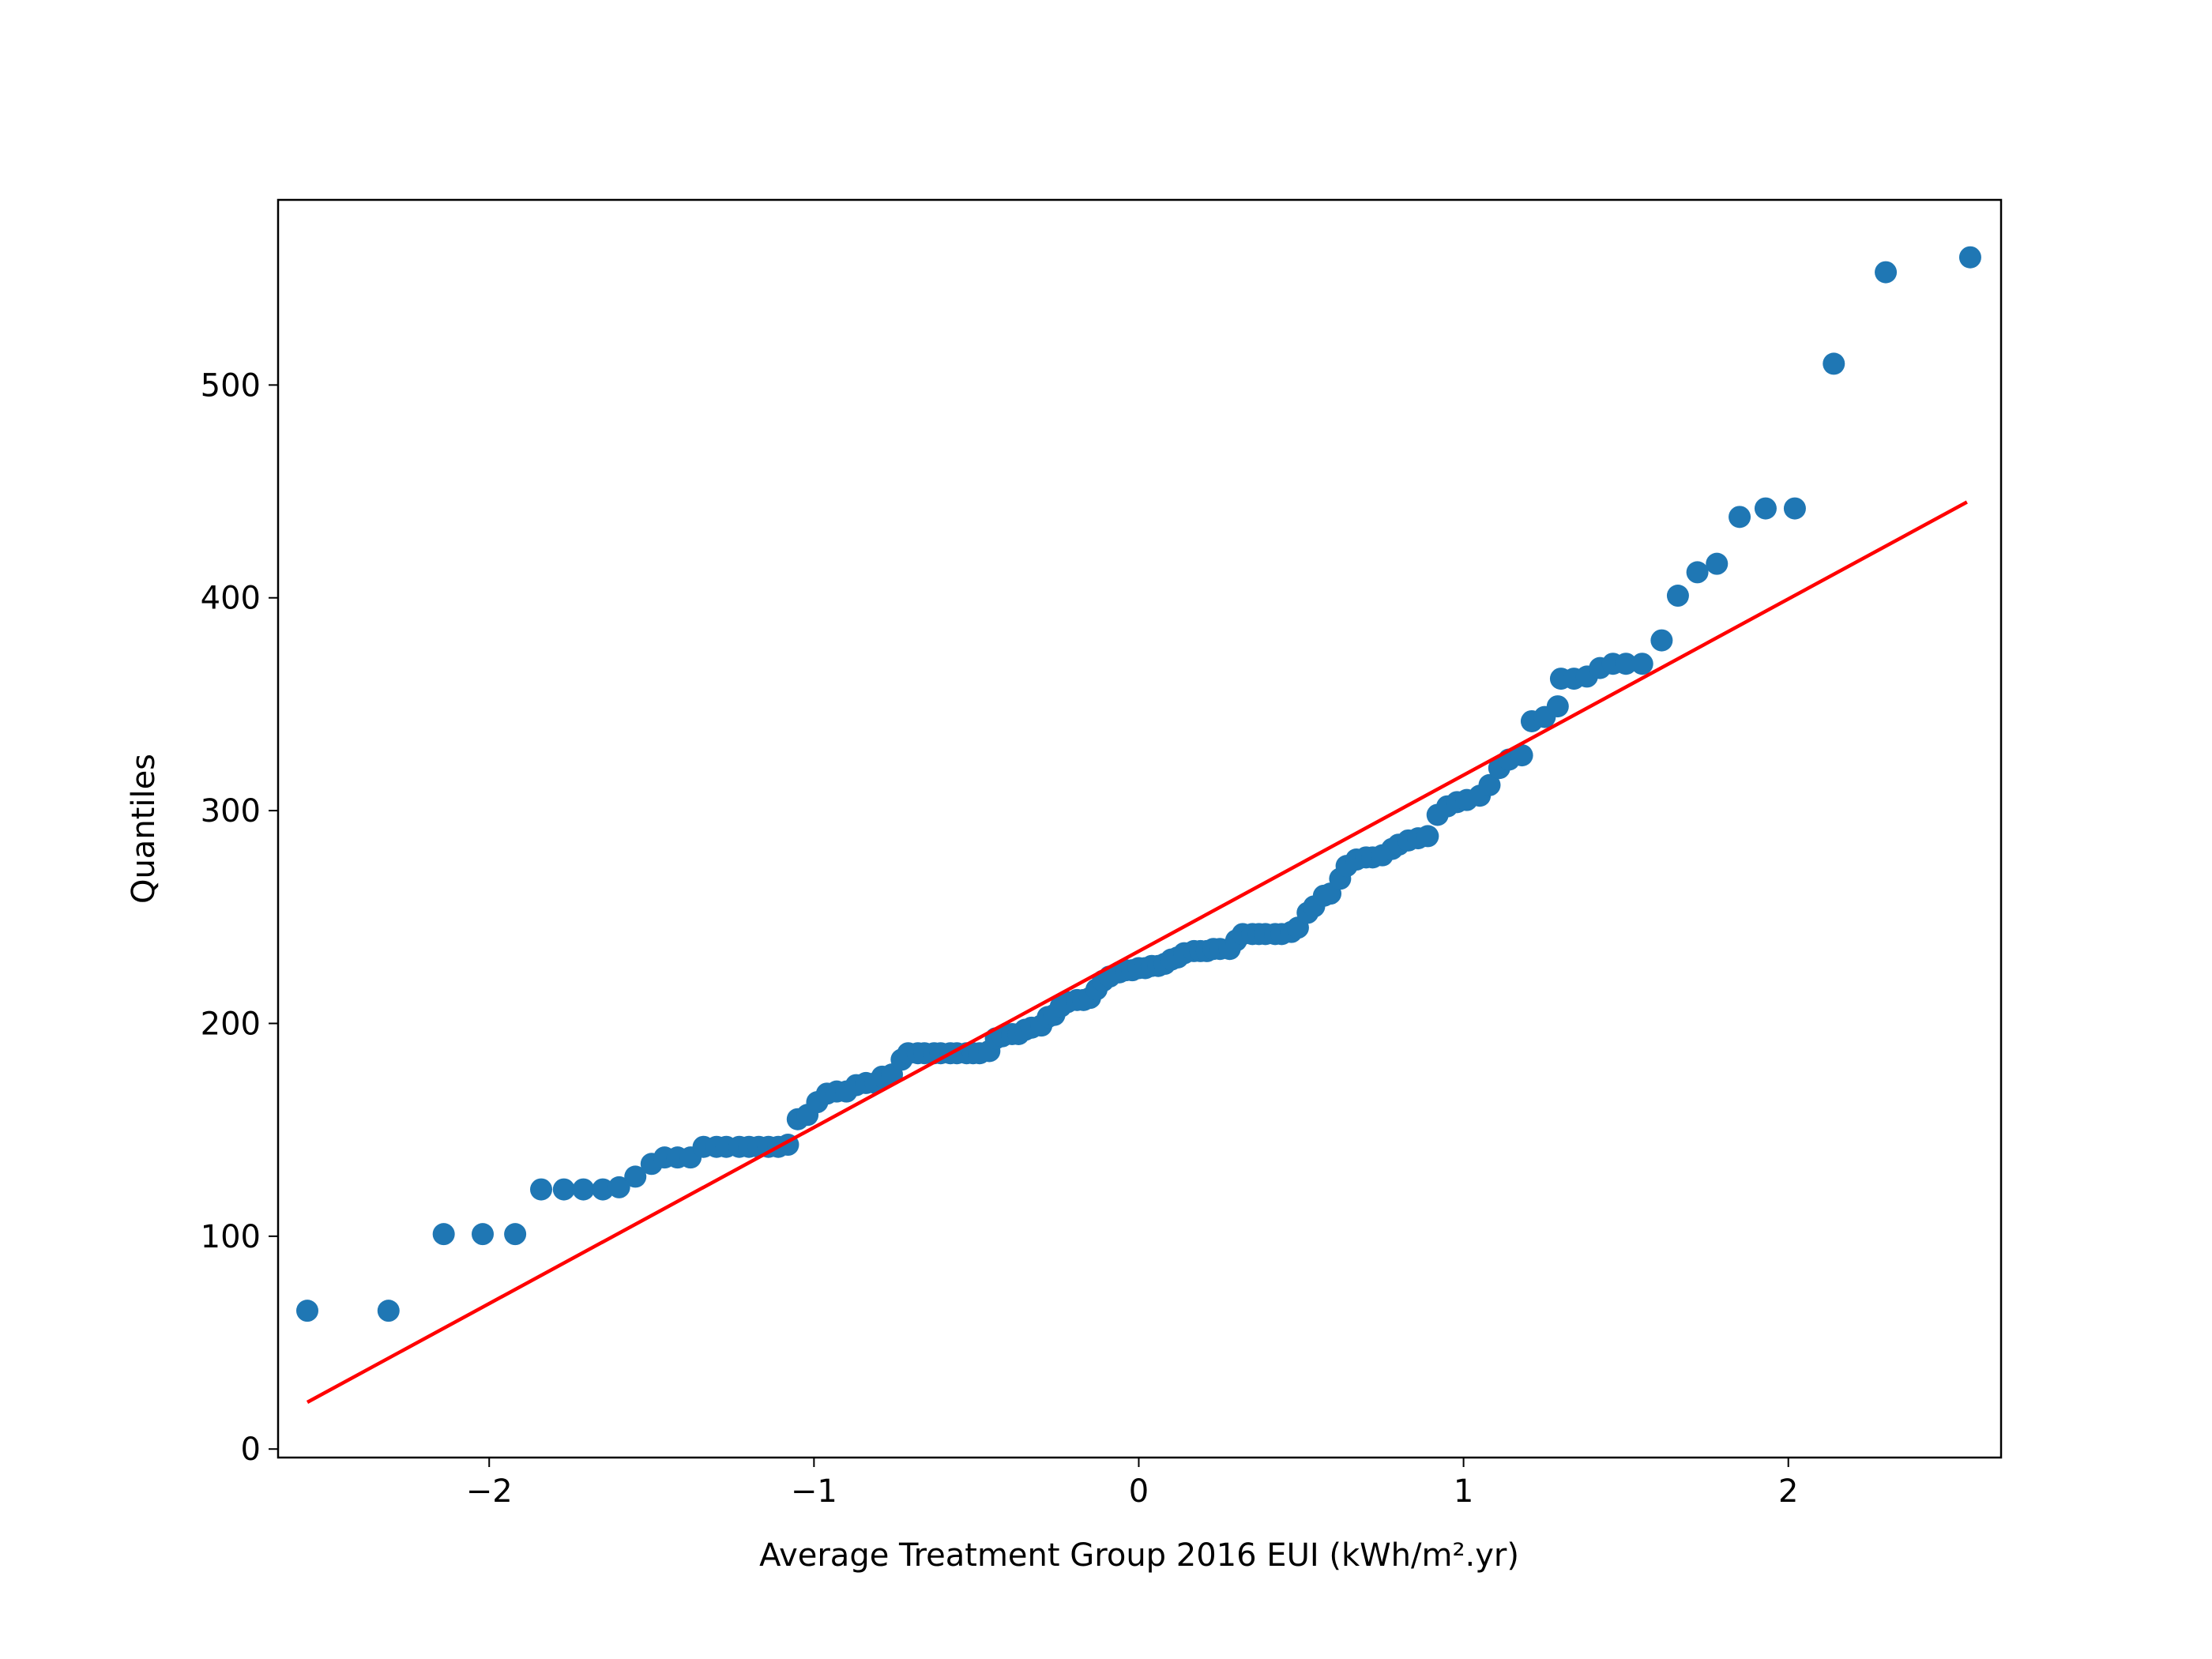  Describe the element at coordinates (814, 1491) in the screenshot. I see `x-tick-label: −1` at that location.